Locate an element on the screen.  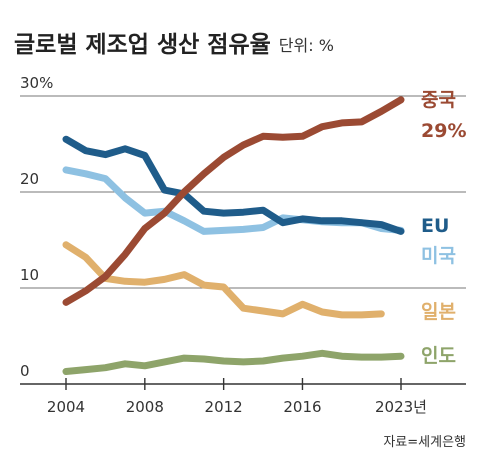
series-label-japan: 일본 is located at coordinates (438, 312).